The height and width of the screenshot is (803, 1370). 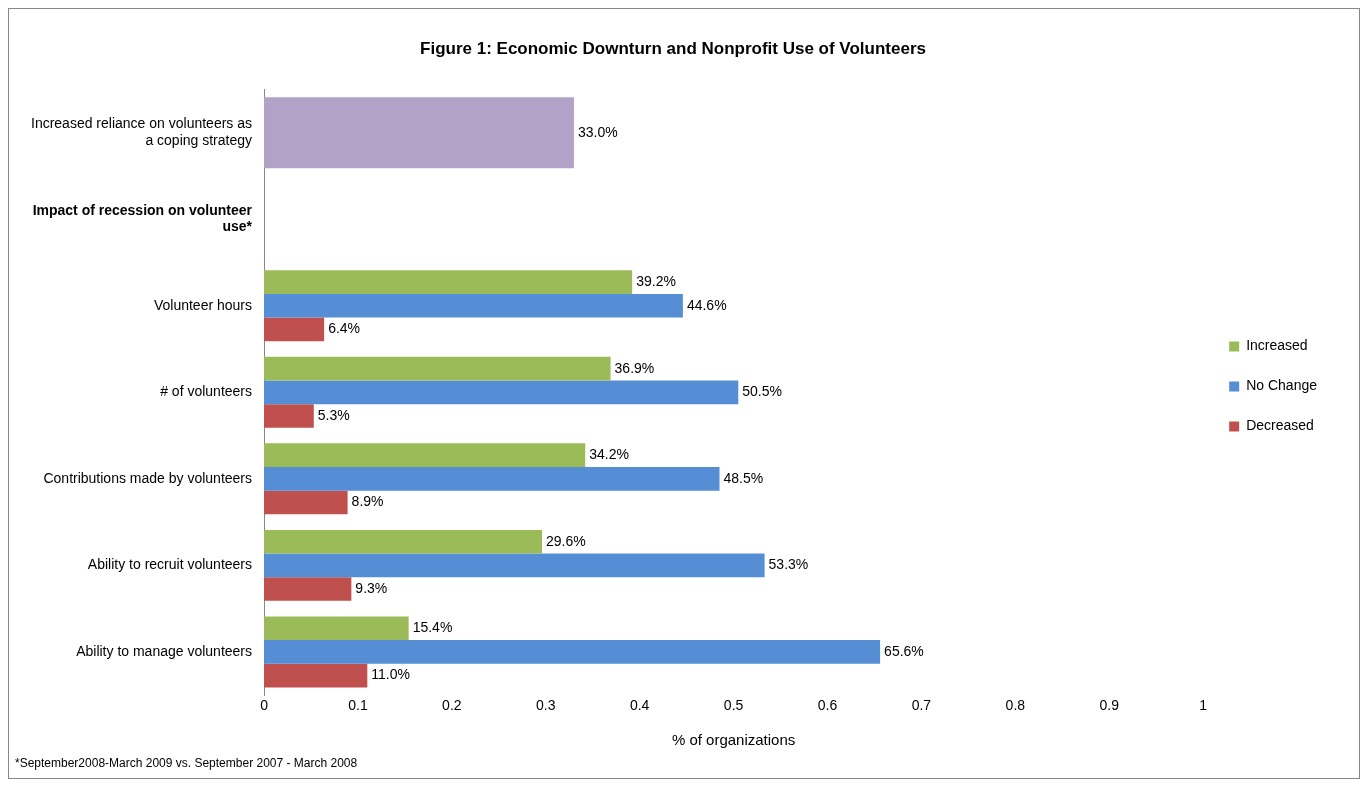 What do you see at coordinates (142, 218) in the screenshot?
I see `y-tick-label: Impact of recession on volunteer use*` at bounding box center [142, 218].